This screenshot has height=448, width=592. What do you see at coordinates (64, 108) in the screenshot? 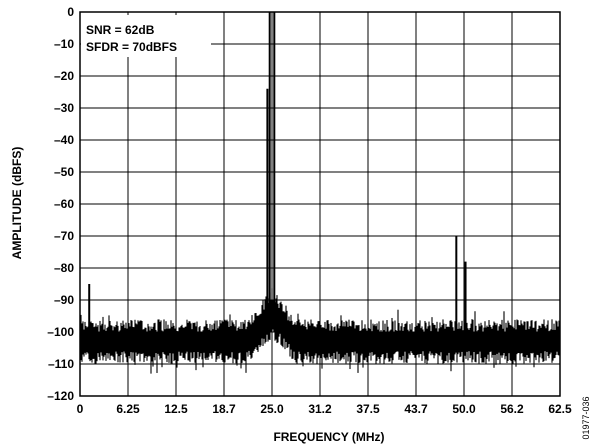
I see `y-tick-label: –30` at bounding box center [64, 108].